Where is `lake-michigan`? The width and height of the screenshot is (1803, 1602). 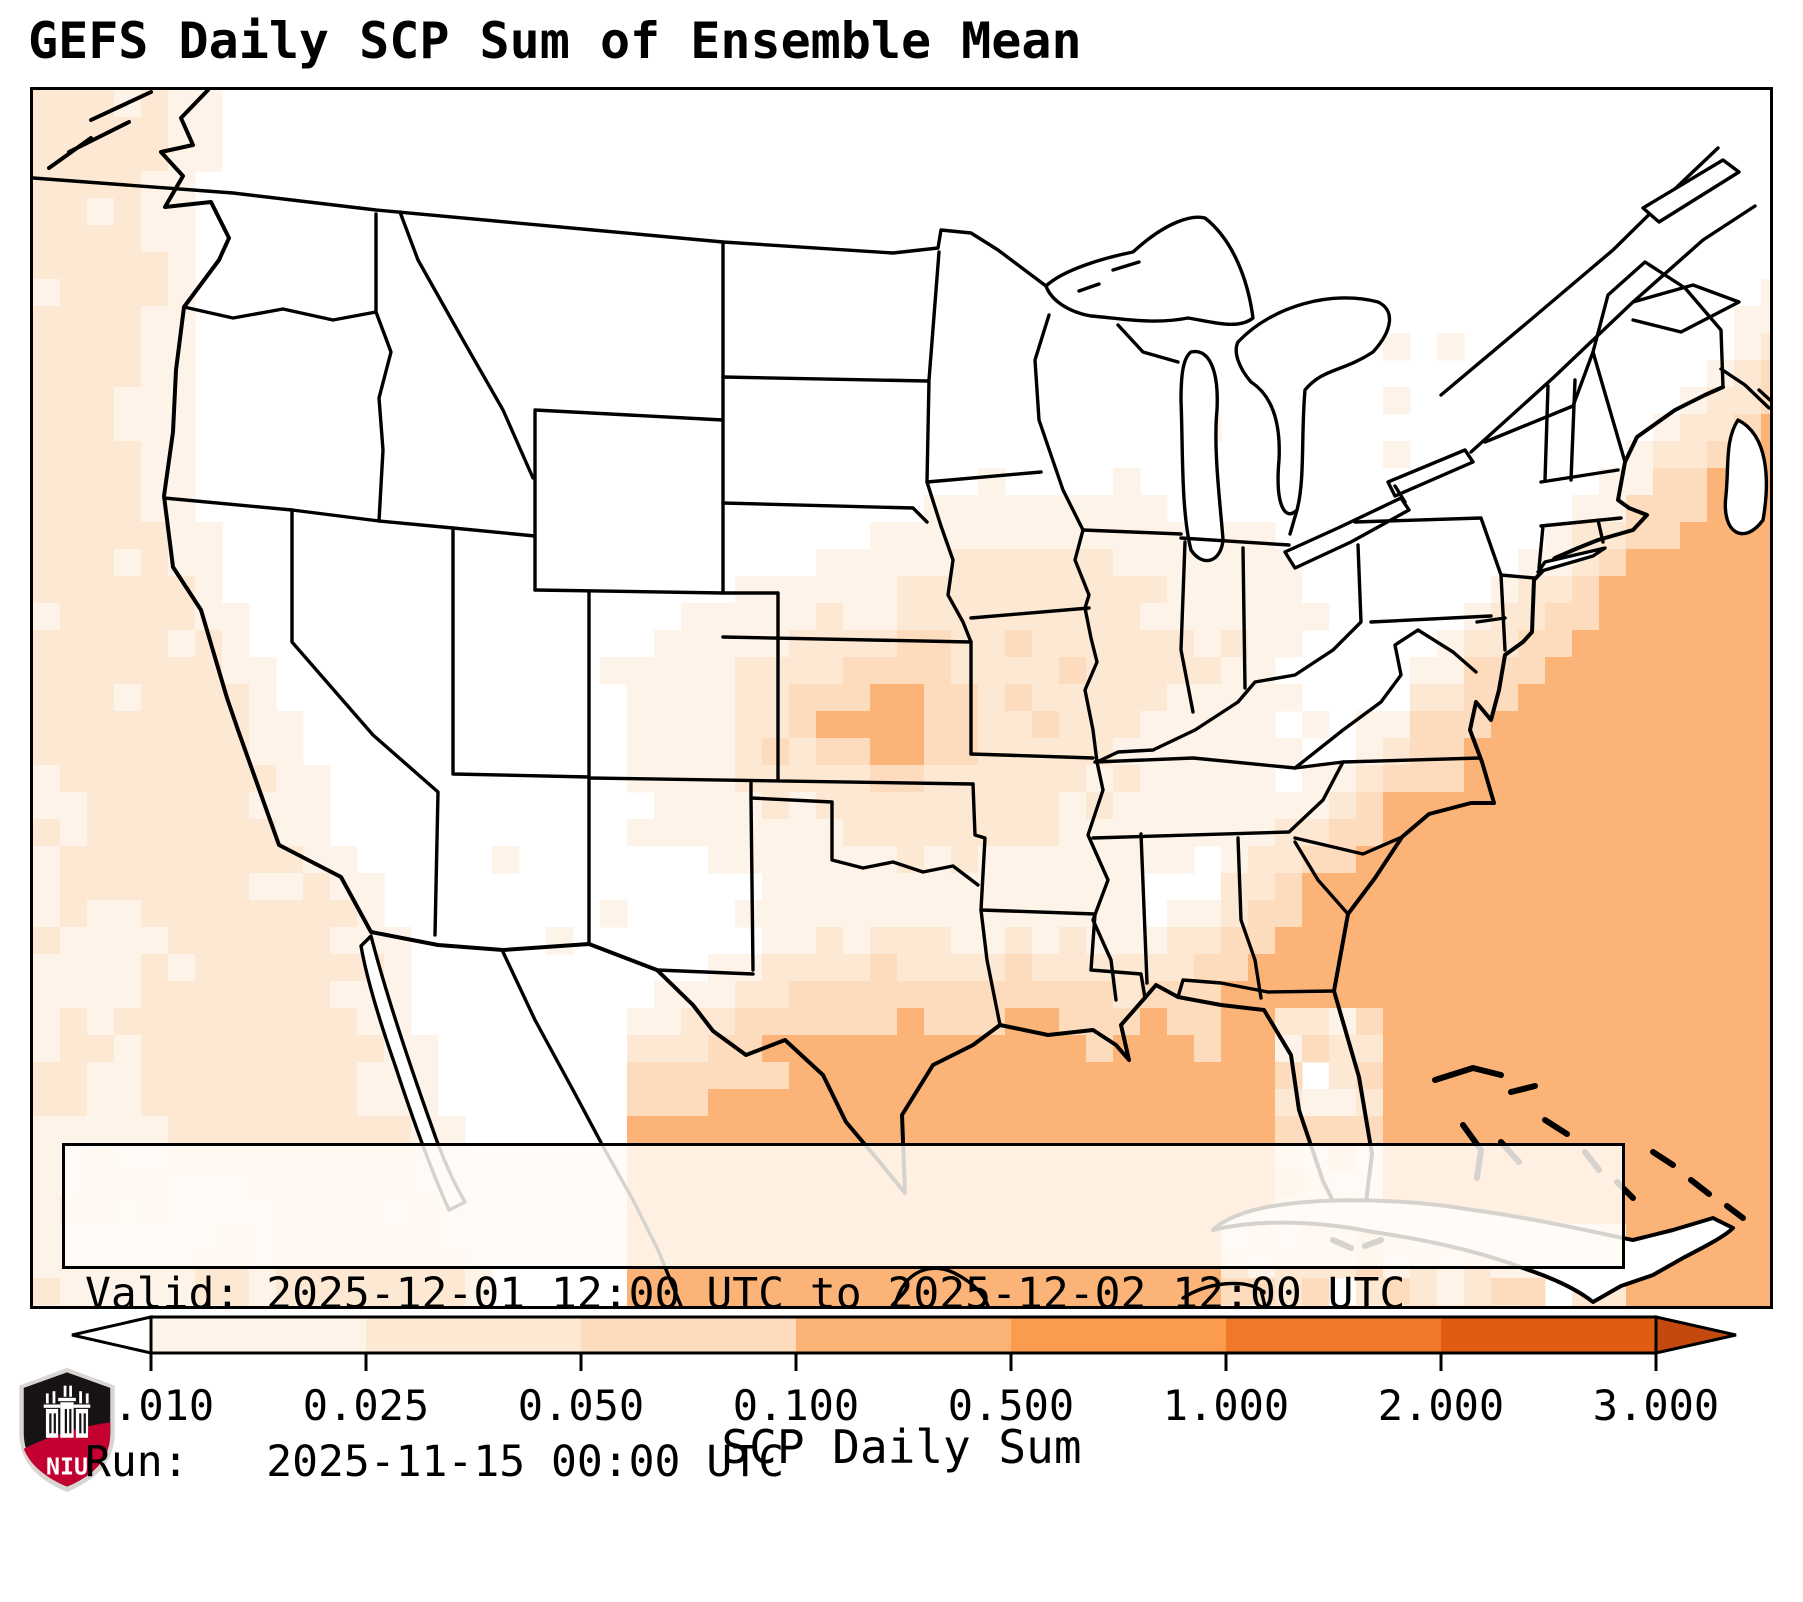
lake-michigan is located at coordinates (1202, 456).